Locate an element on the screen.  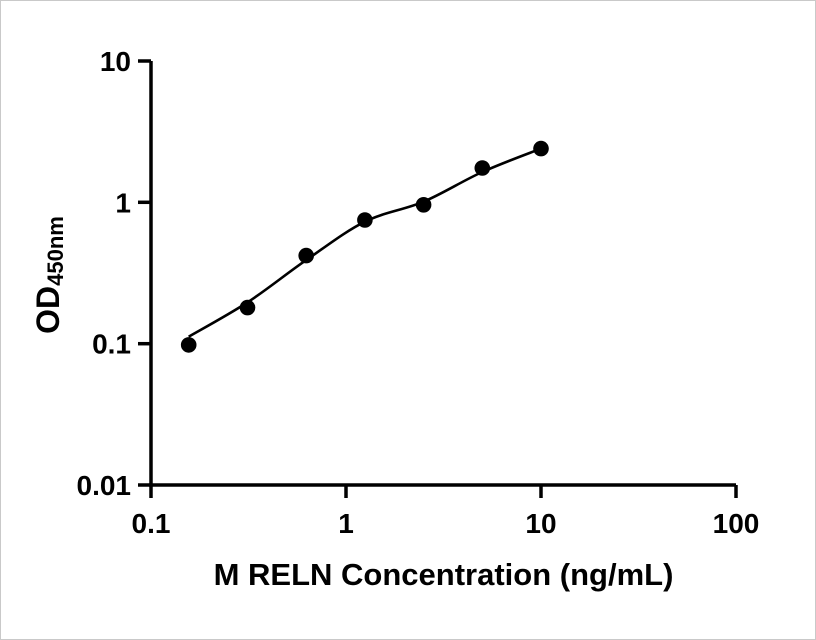
y-axis-title: OD450nm is located at coordinates (48, 275).